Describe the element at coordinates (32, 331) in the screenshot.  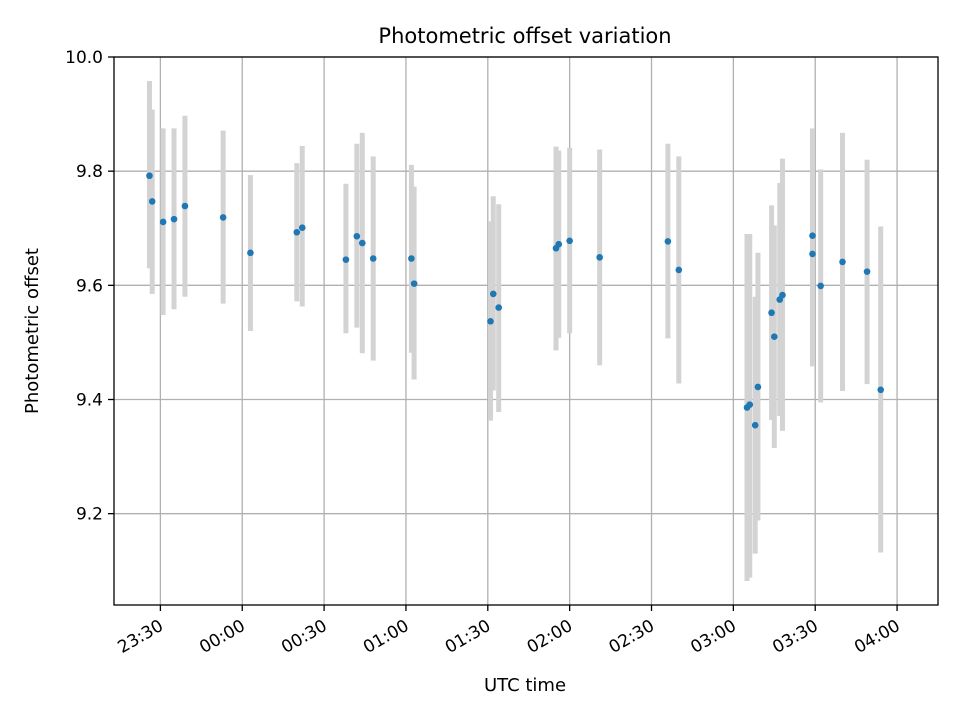
I see `y-axis-label: Photometric offset` at that location.